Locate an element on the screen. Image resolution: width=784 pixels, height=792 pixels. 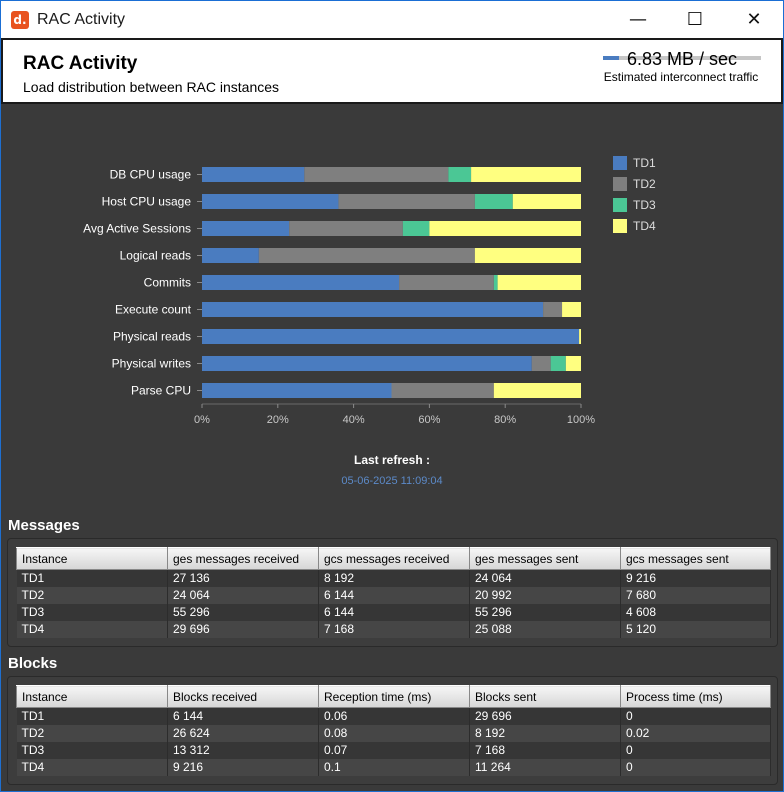
column-header: Process time (ms) is located at coordinates (695, 696).